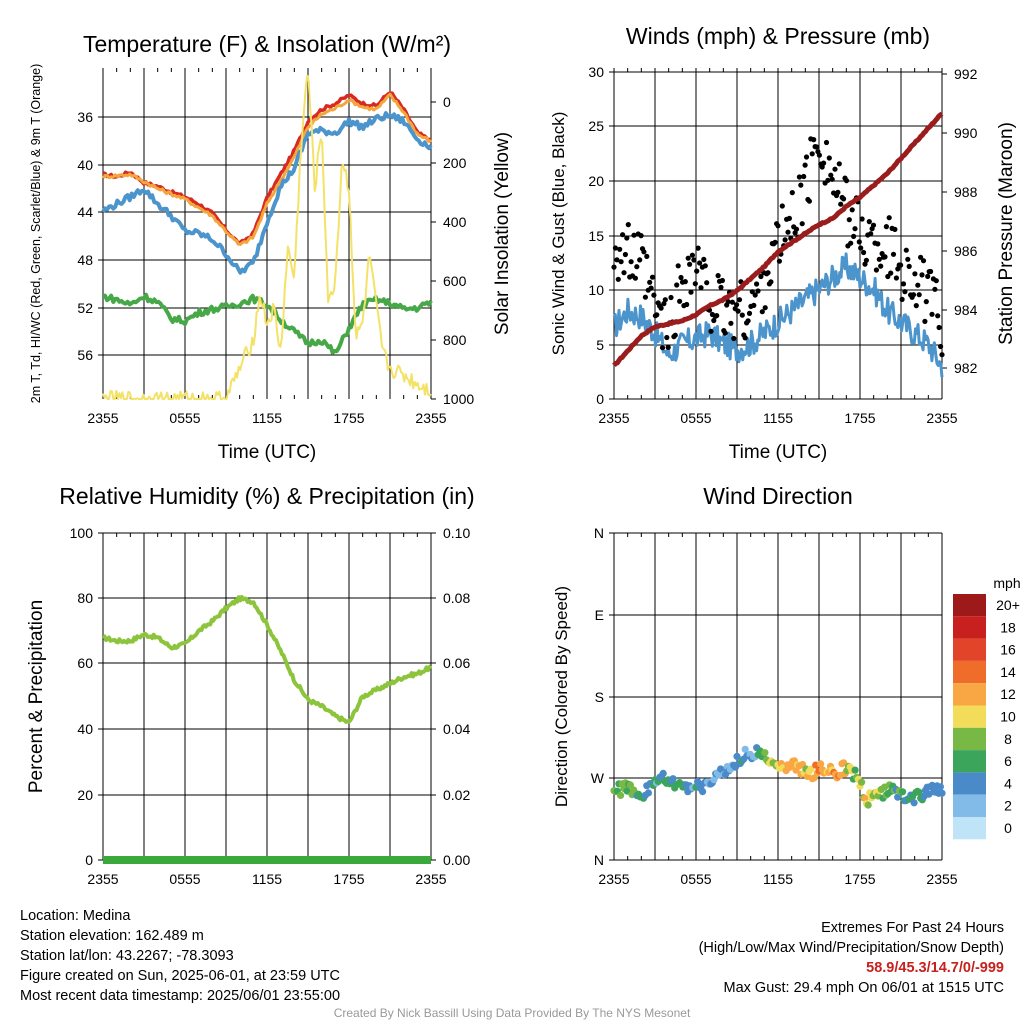 This screenshot has width=1024, height=1024. I want to click on y2-tick-label: 982, so click(966, 368).